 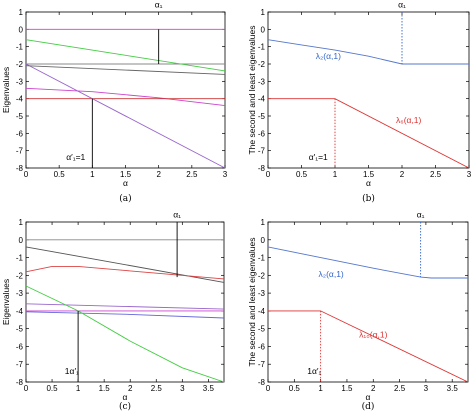 I want to click on panel-caption: (b), so click(x=368, y=198).